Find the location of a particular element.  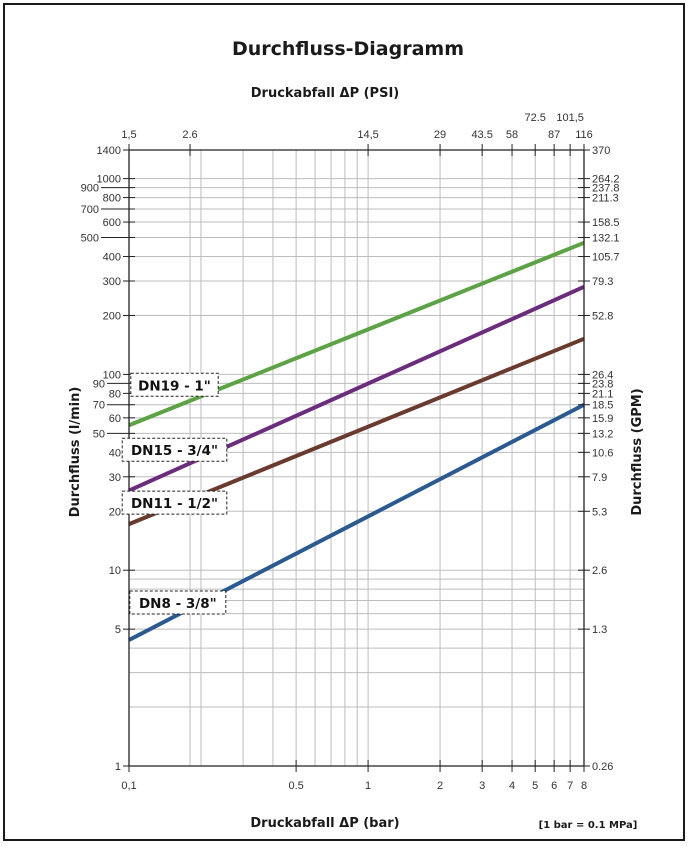

y-right-tick-label: 0.26 is located at coordinates (602, 767).